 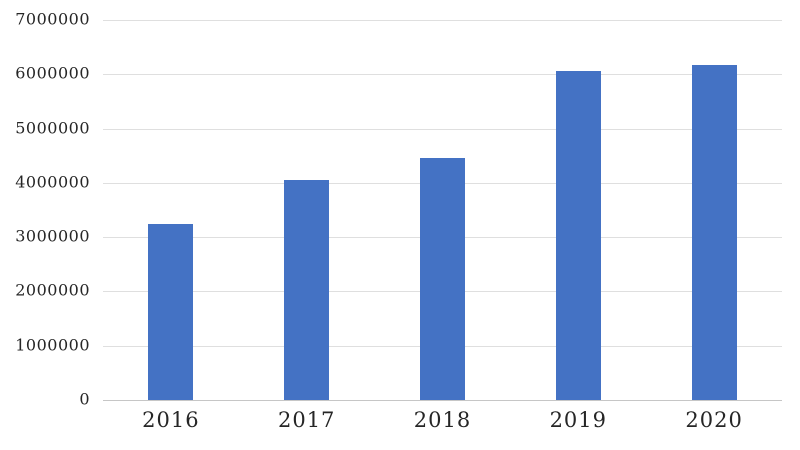 What do you see at coordinates (578, 420) in the screenshot?
I see `x-tick-label: 2019` at bounding box center [578, 420].